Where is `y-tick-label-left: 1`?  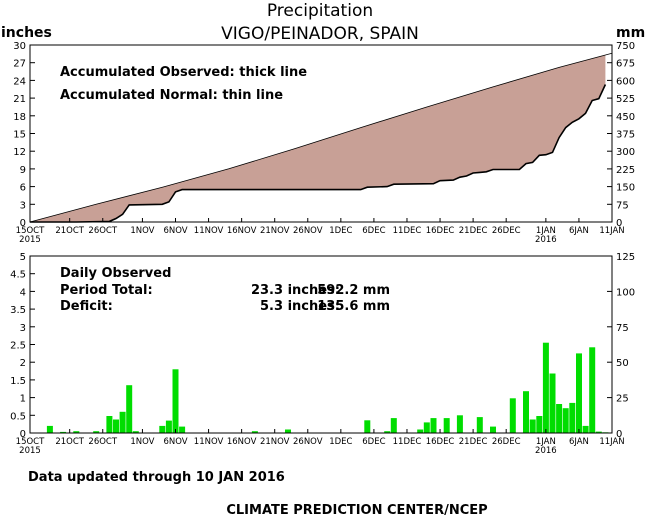
y-tick-label-left: 1 is located at coordinates (23, 399).